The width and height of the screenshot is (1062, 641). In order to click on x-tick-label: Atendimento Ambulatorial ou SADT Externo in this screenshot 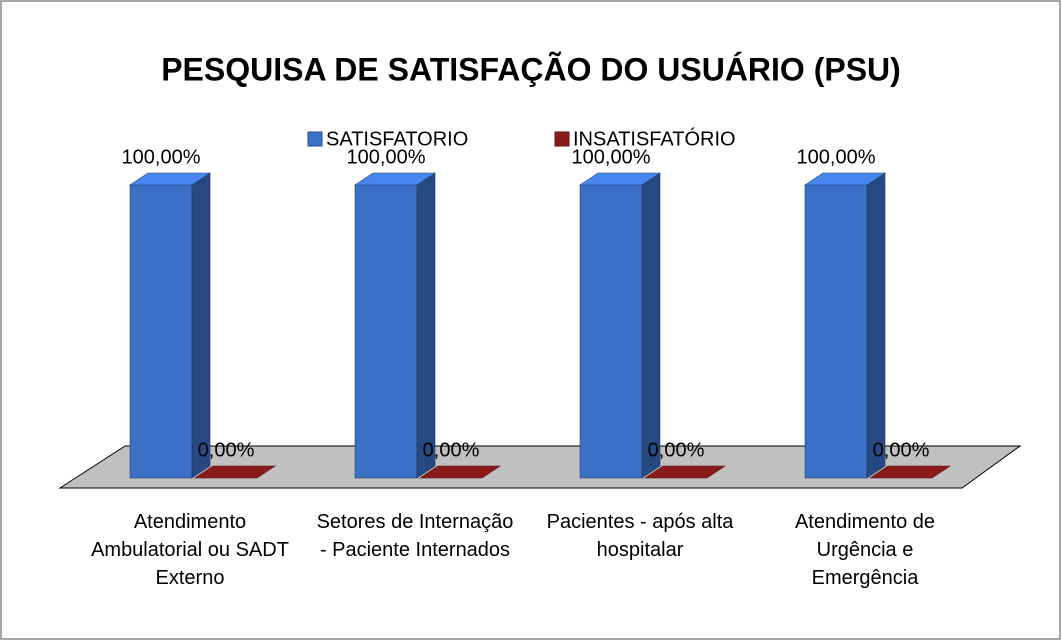, I will do `click(190, 550)`.